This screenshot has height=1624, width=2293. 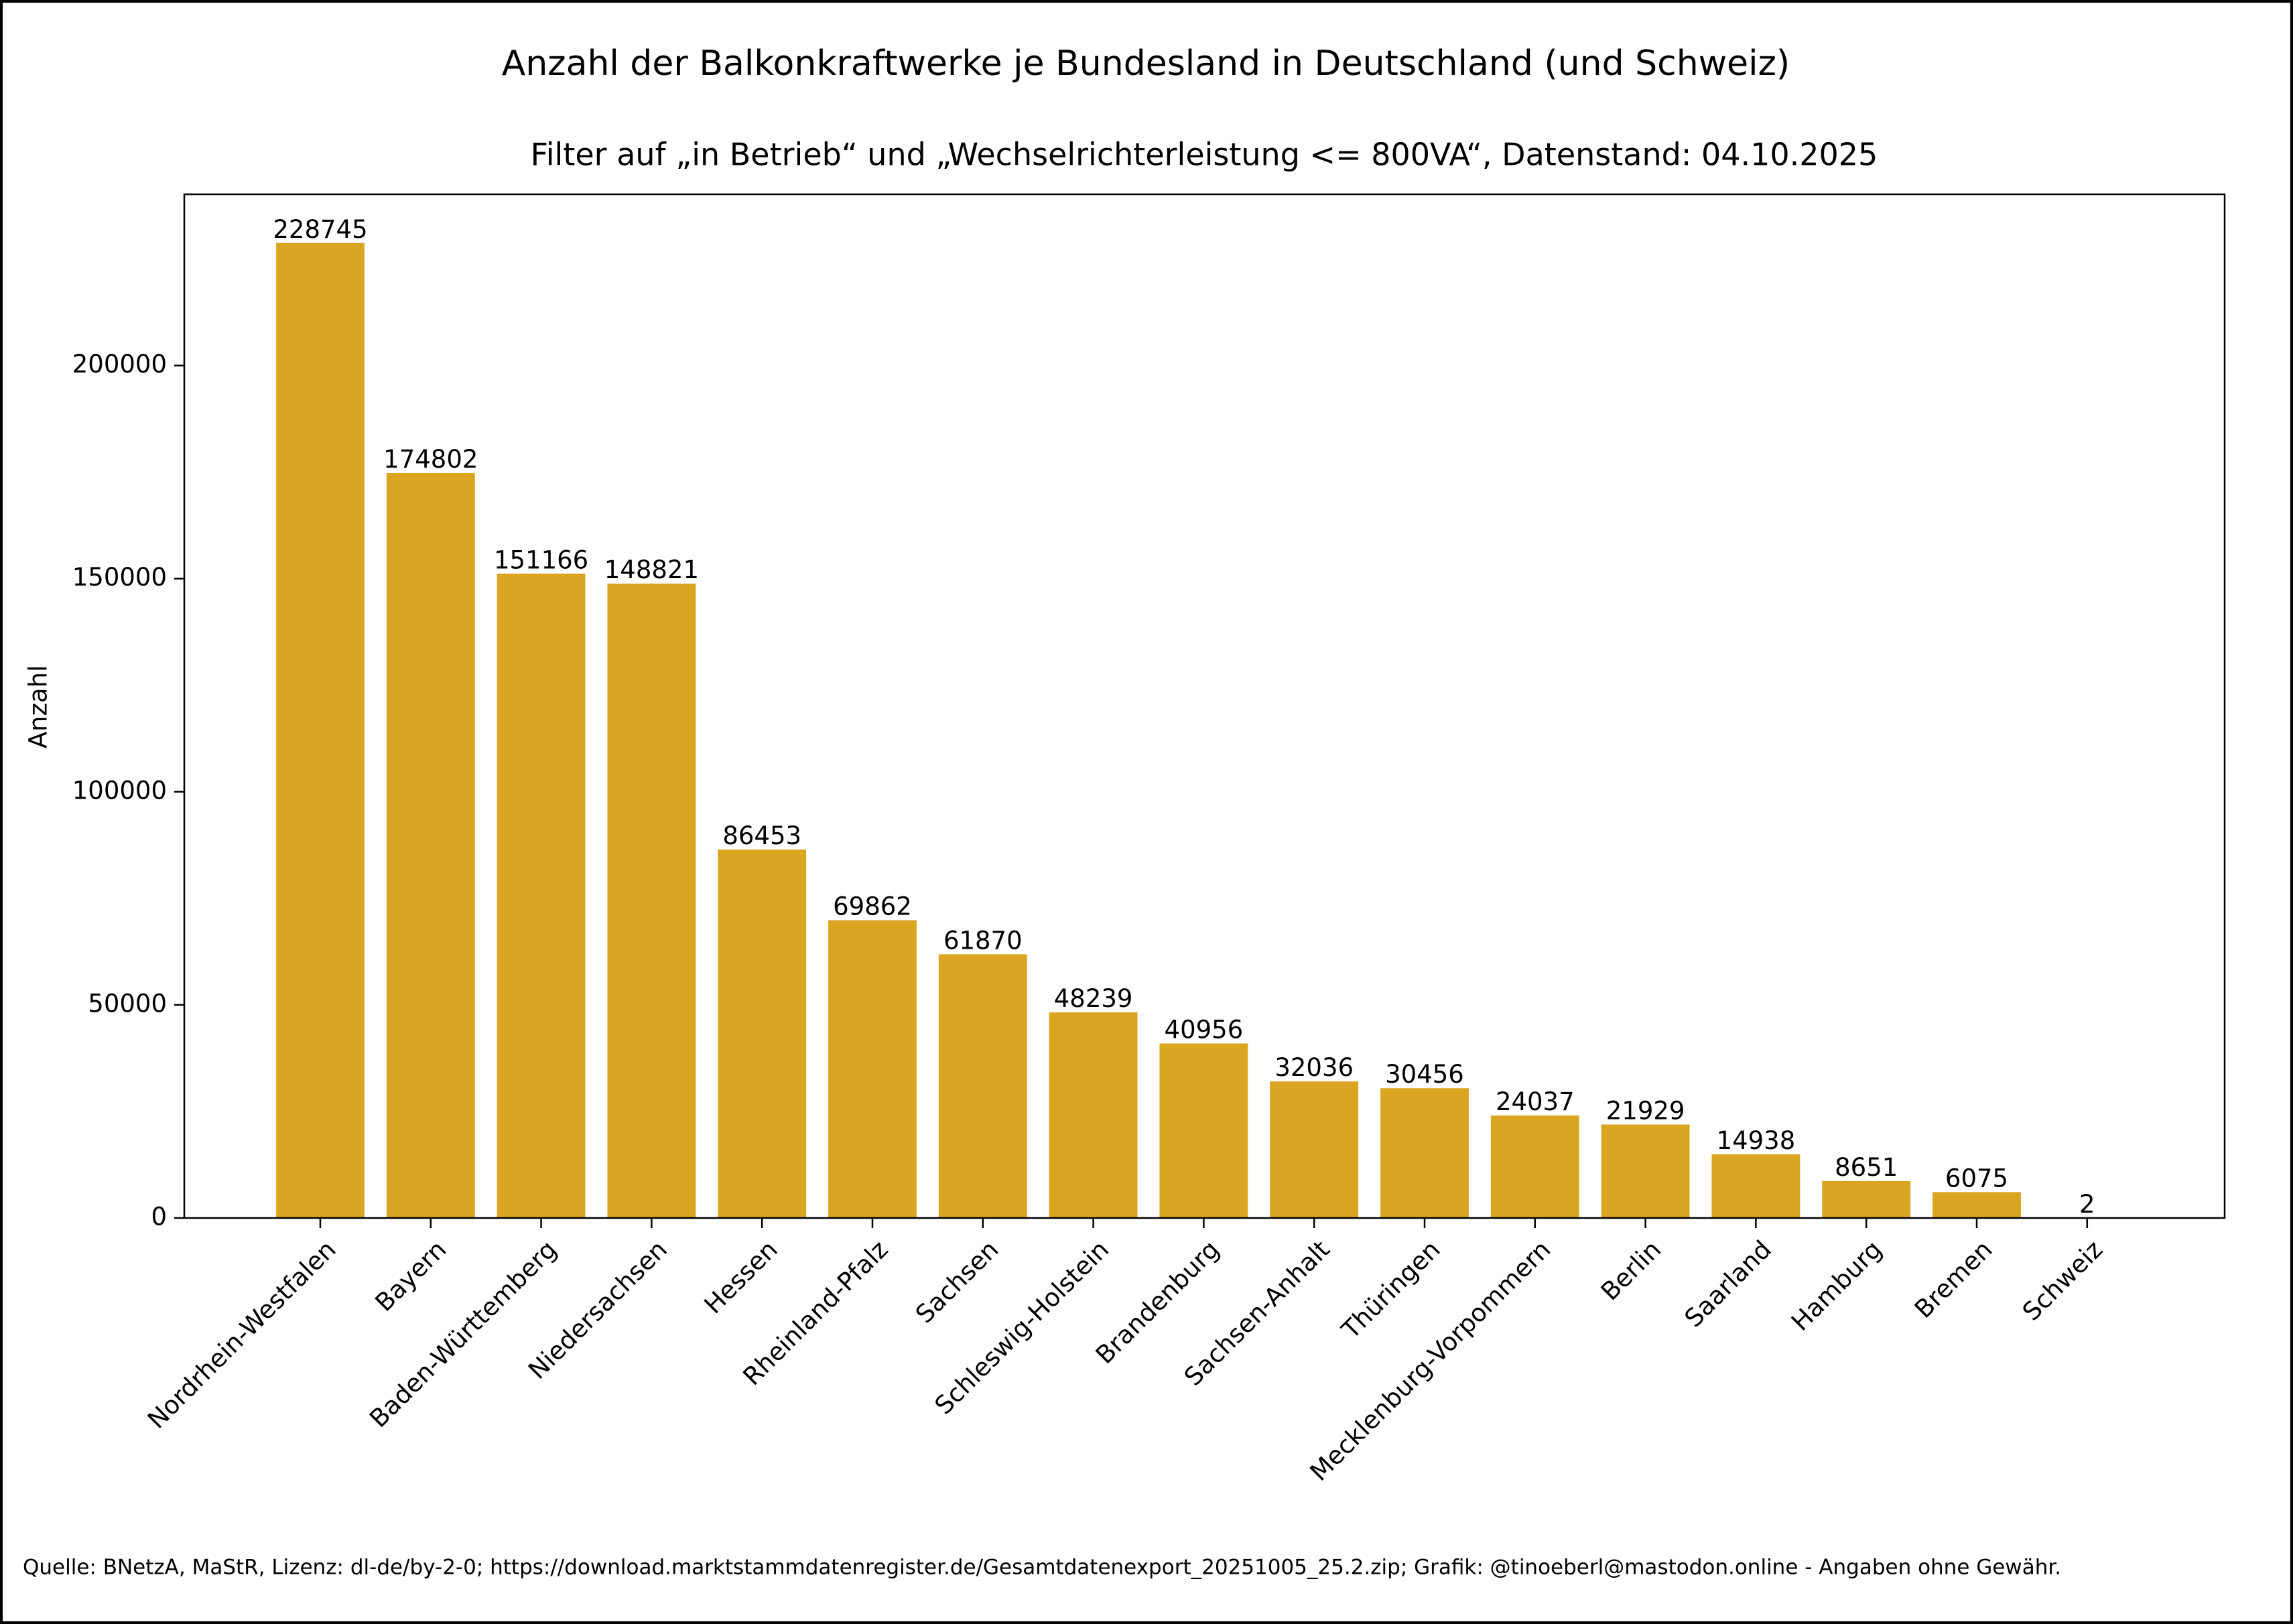 What do you see at coordinates (1756, 1140) in the screenshot?
I see `value-label: 14938` at bounding box center [1756, 1140].